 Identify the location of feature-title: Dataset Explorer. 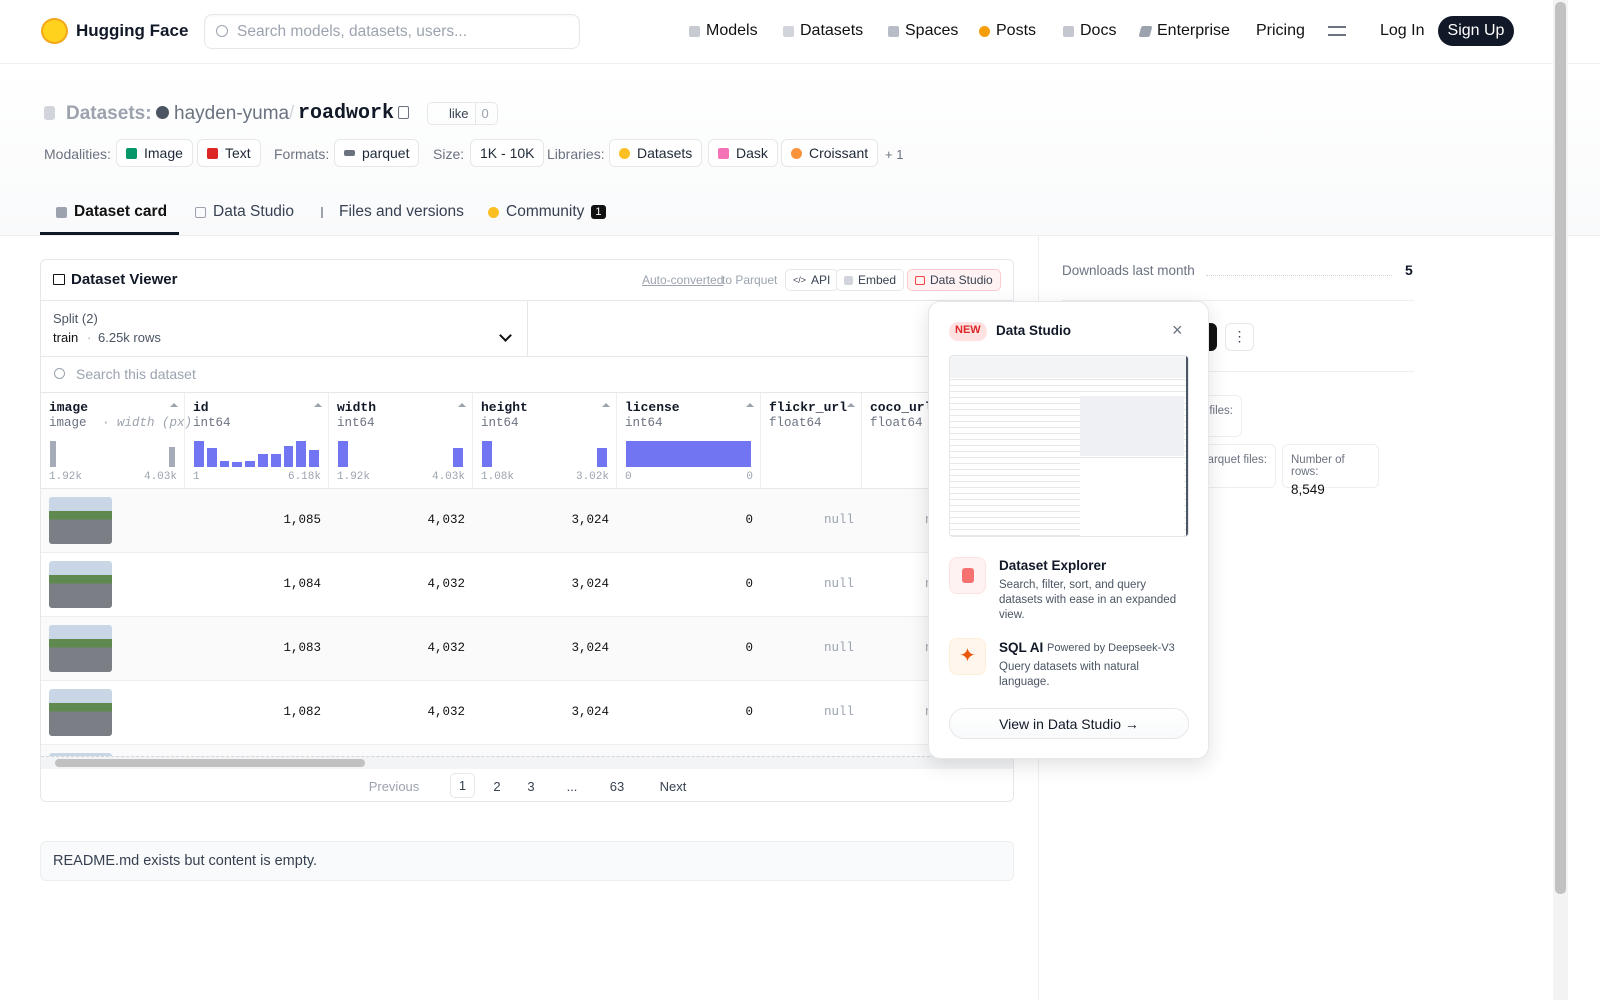
(1053, 565).